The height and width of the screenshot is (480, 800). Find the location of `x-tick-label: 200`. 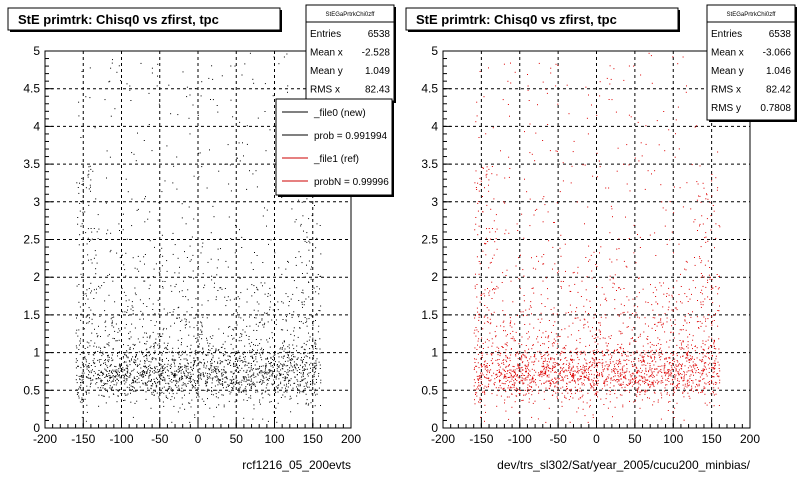

x-tick-label: 200 is located at coordinates (351, 439).